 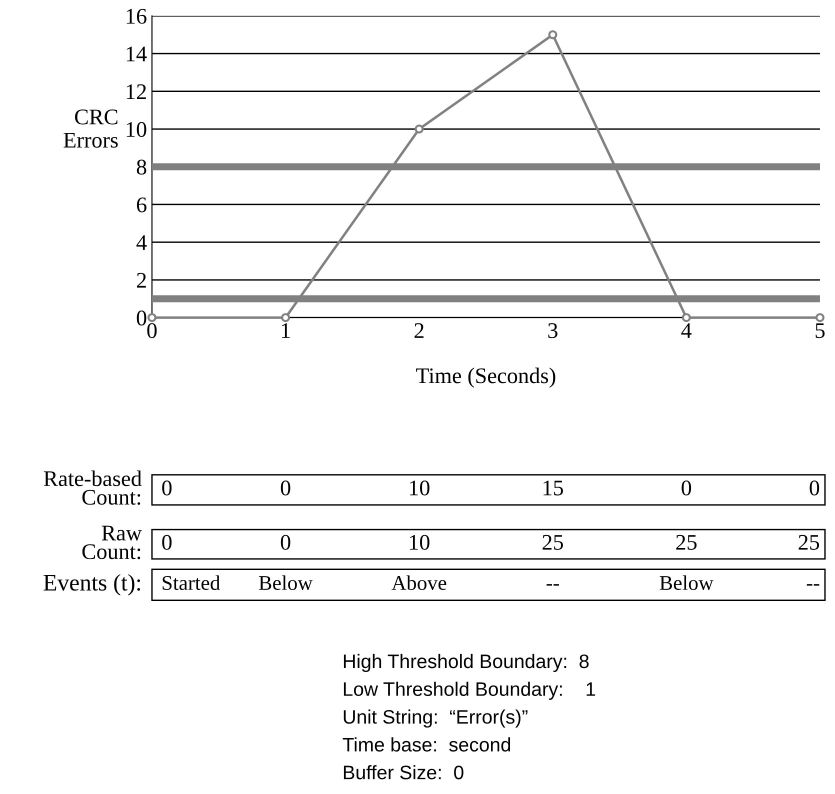 I want to click on y-tick-label: 2, so click(x=141, y=280).